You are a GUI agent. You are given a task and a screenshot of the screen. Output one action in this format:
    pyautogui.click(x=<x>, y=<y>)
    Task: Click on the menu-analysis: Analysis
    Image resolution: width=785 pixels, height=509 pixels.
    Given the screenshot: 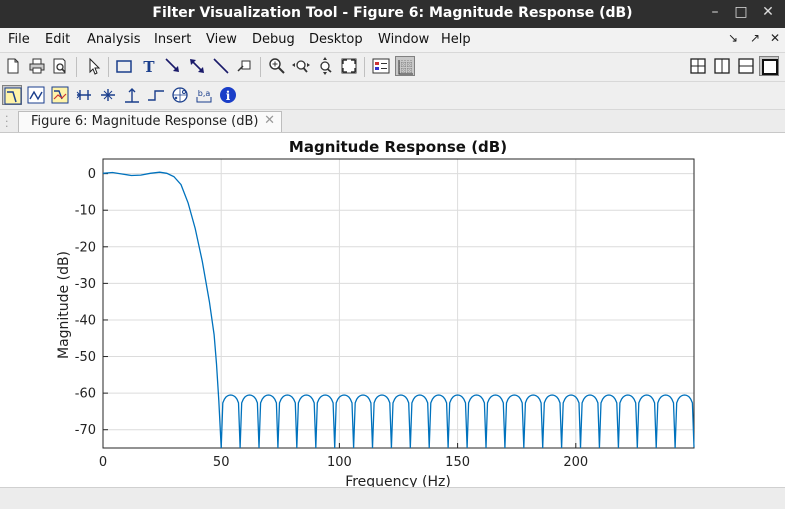 What is the action you would take?
    pyautogui.click(x=114, y=39)
    